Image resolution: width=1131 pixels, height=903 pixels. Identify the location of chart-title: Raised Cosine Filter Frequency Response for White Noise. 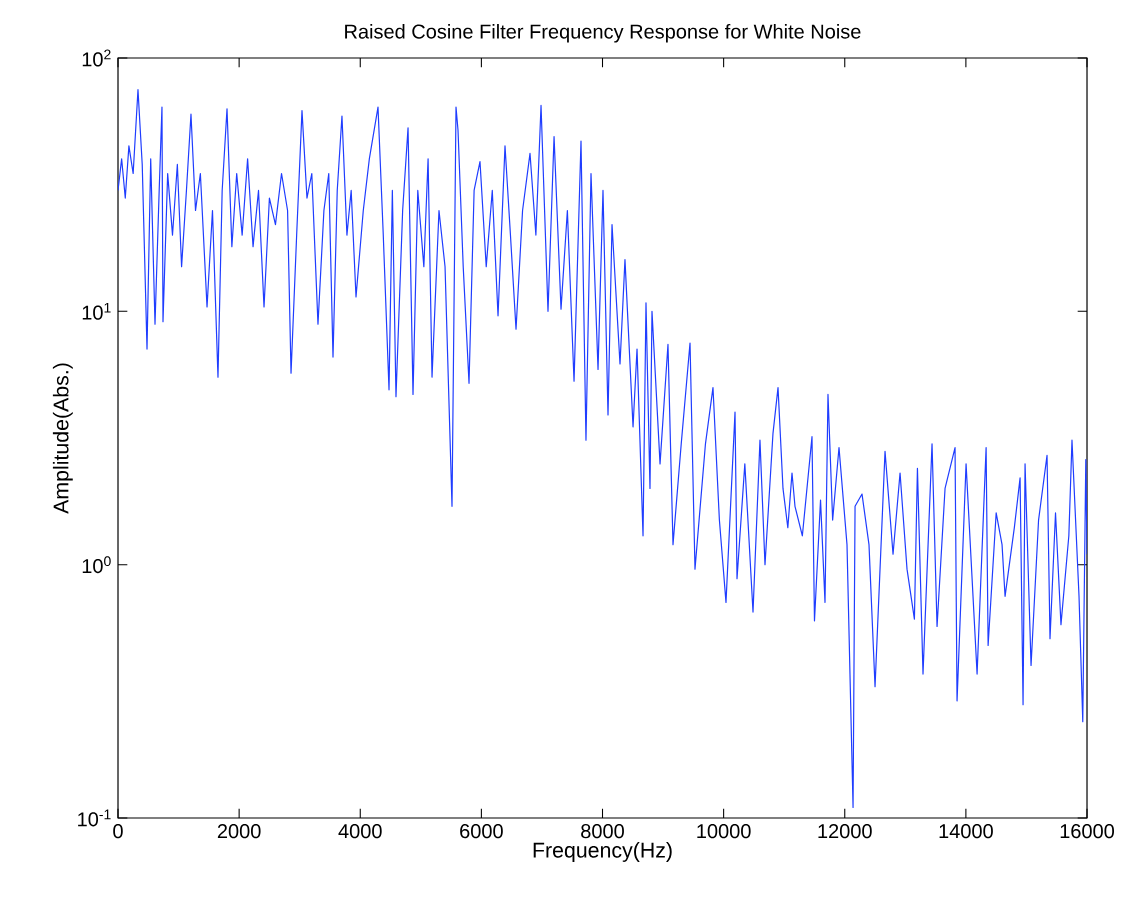
(603, 33).